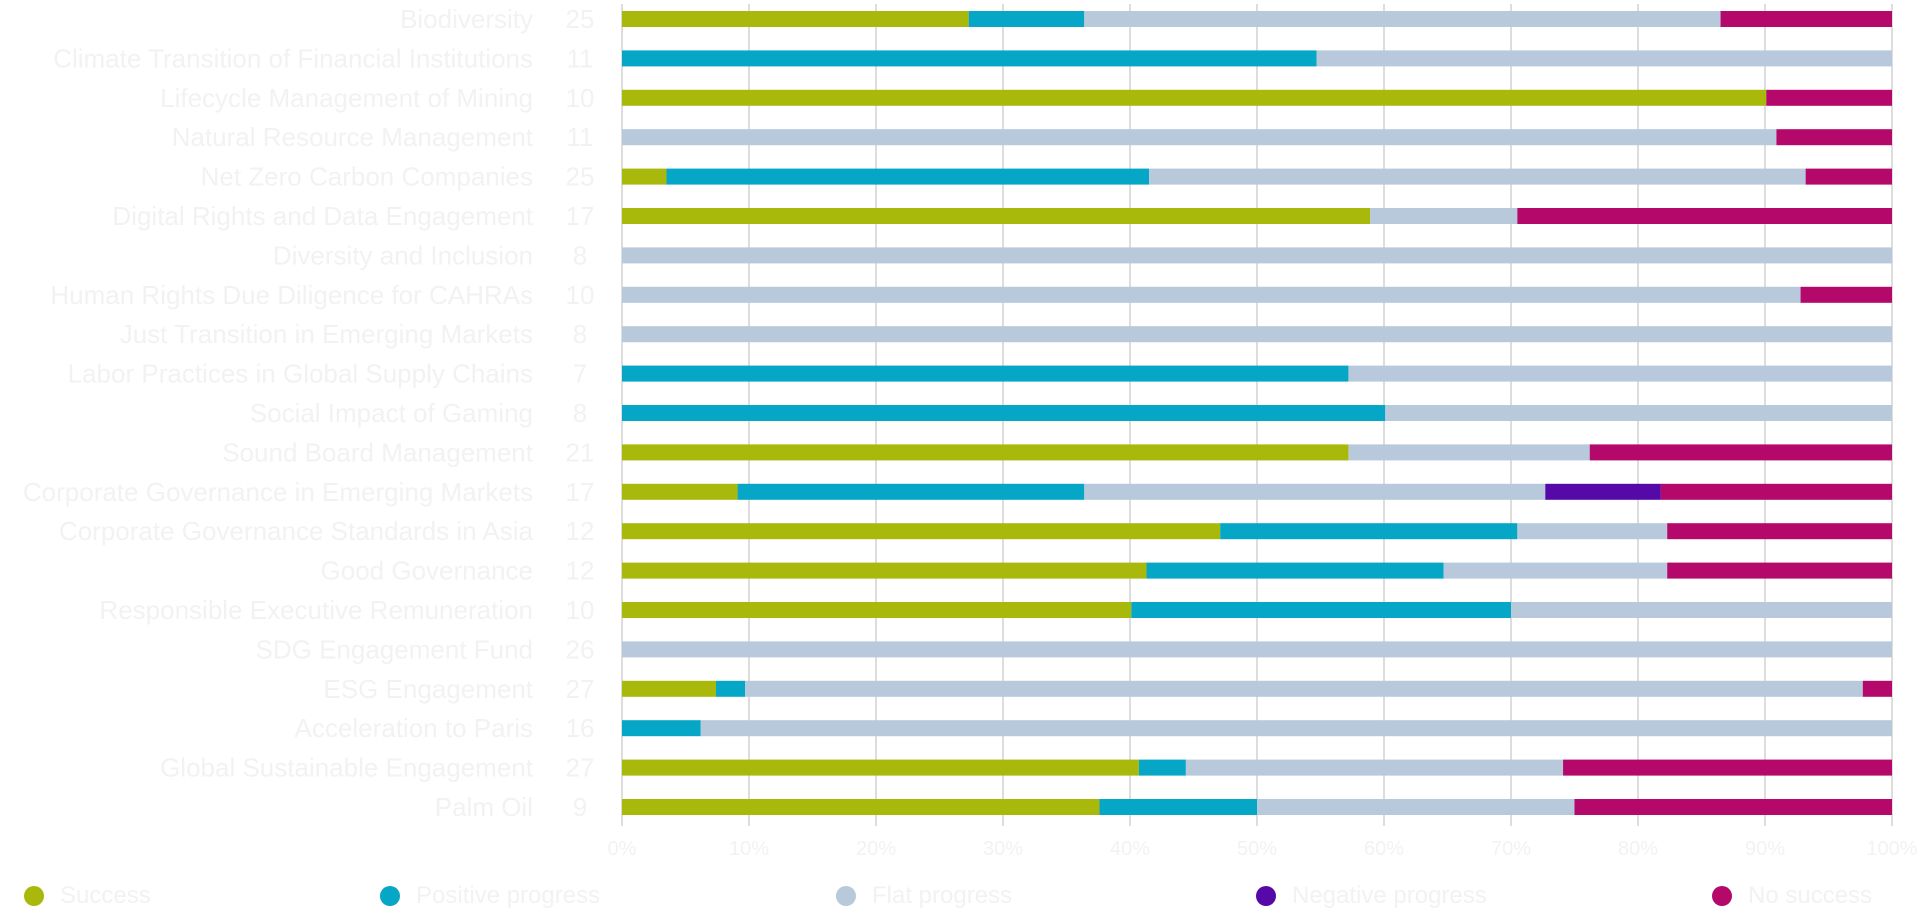  I want to click on x-tick-label: 40%, so click(1130, 849).